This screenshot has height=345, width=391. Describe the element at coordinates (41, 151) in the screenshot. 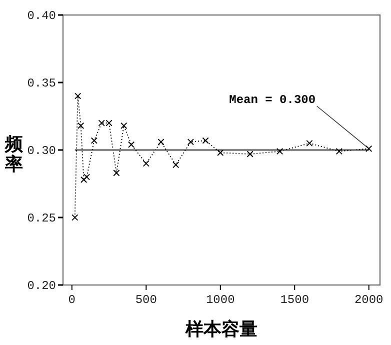

I see `y-tick-label: 0.30` at that location.